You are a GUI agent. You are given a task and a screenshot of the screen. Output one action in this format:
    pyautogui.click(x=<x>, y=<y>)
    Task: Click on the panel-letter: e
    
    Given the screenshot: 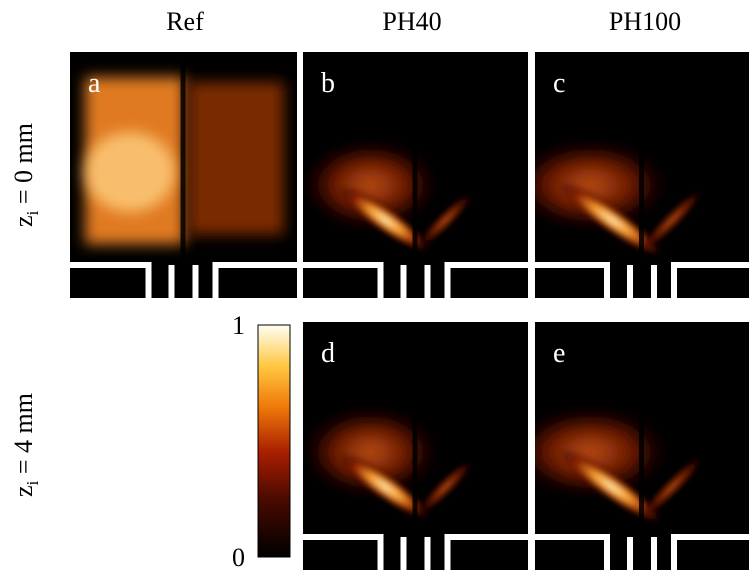 What is the action you would take?
    pyautogui.click(x=559, y=353)
    